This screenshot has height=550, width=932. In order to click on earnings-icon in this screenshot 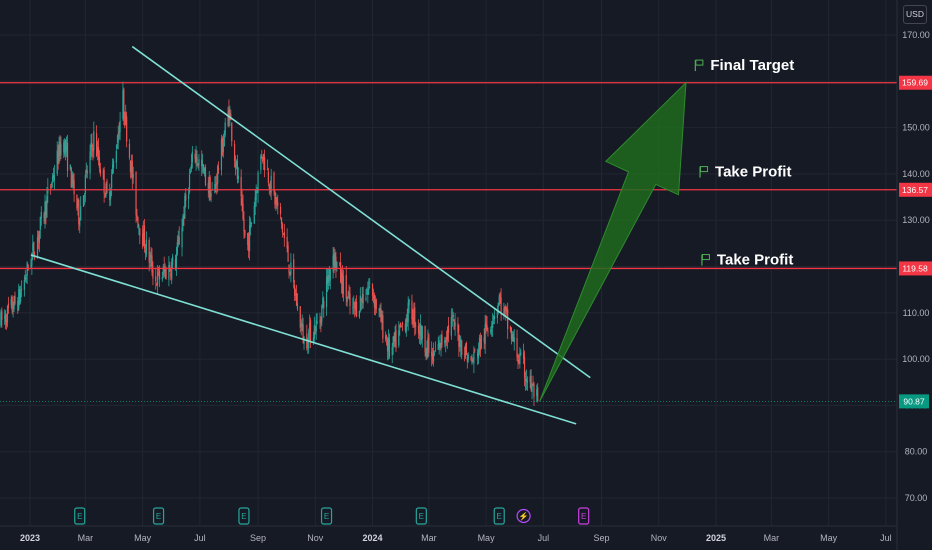, I will do `click(80, 516)`.